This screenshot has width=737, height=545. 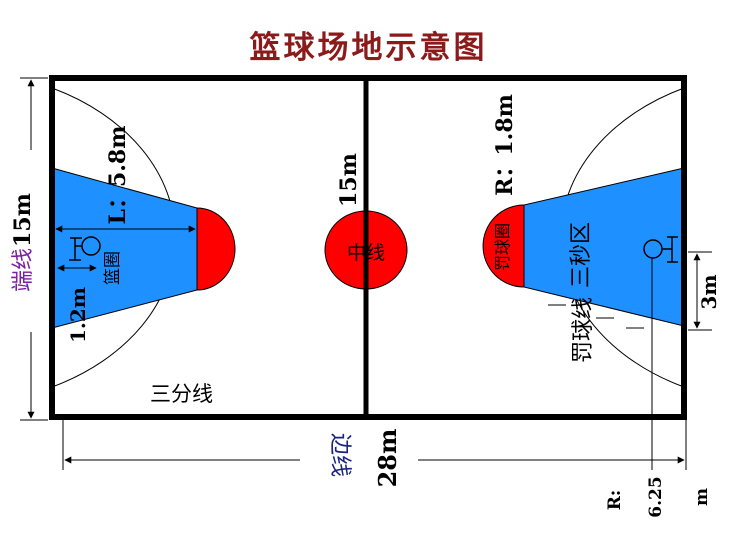 What do you see at coordinates (339, 455) in the screenshot?
I see `side-line-label: 边线` at bounding box center [339, 455].